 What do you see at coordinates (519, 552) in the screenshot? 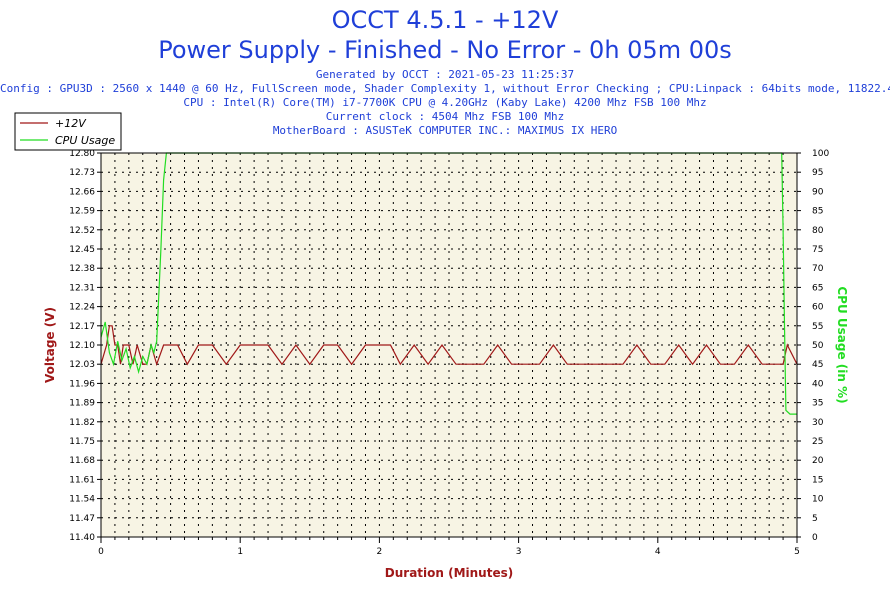
I see `x-tick-label: 3` at bounding box center [519, 552].